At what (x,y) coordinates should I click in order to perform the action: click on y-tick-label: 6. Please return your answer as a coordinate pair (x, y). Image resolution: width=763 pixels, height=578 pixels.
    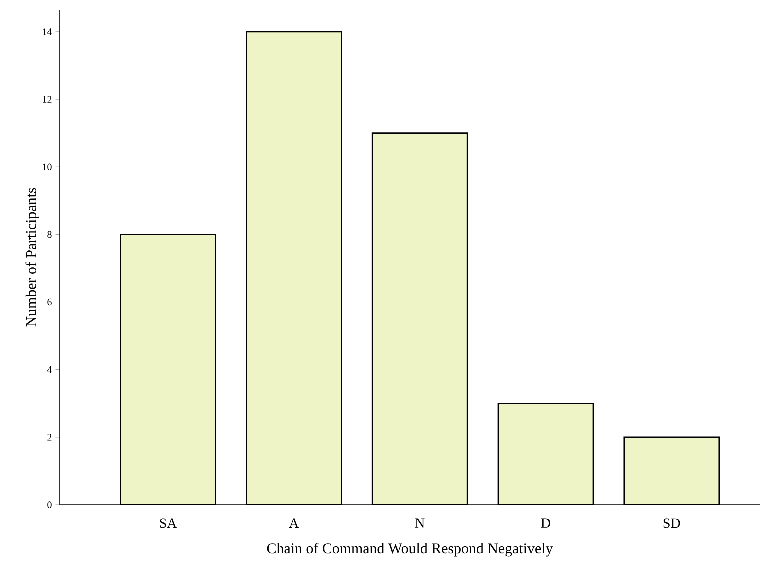
    Looking at the image, I should click on (50, 302).